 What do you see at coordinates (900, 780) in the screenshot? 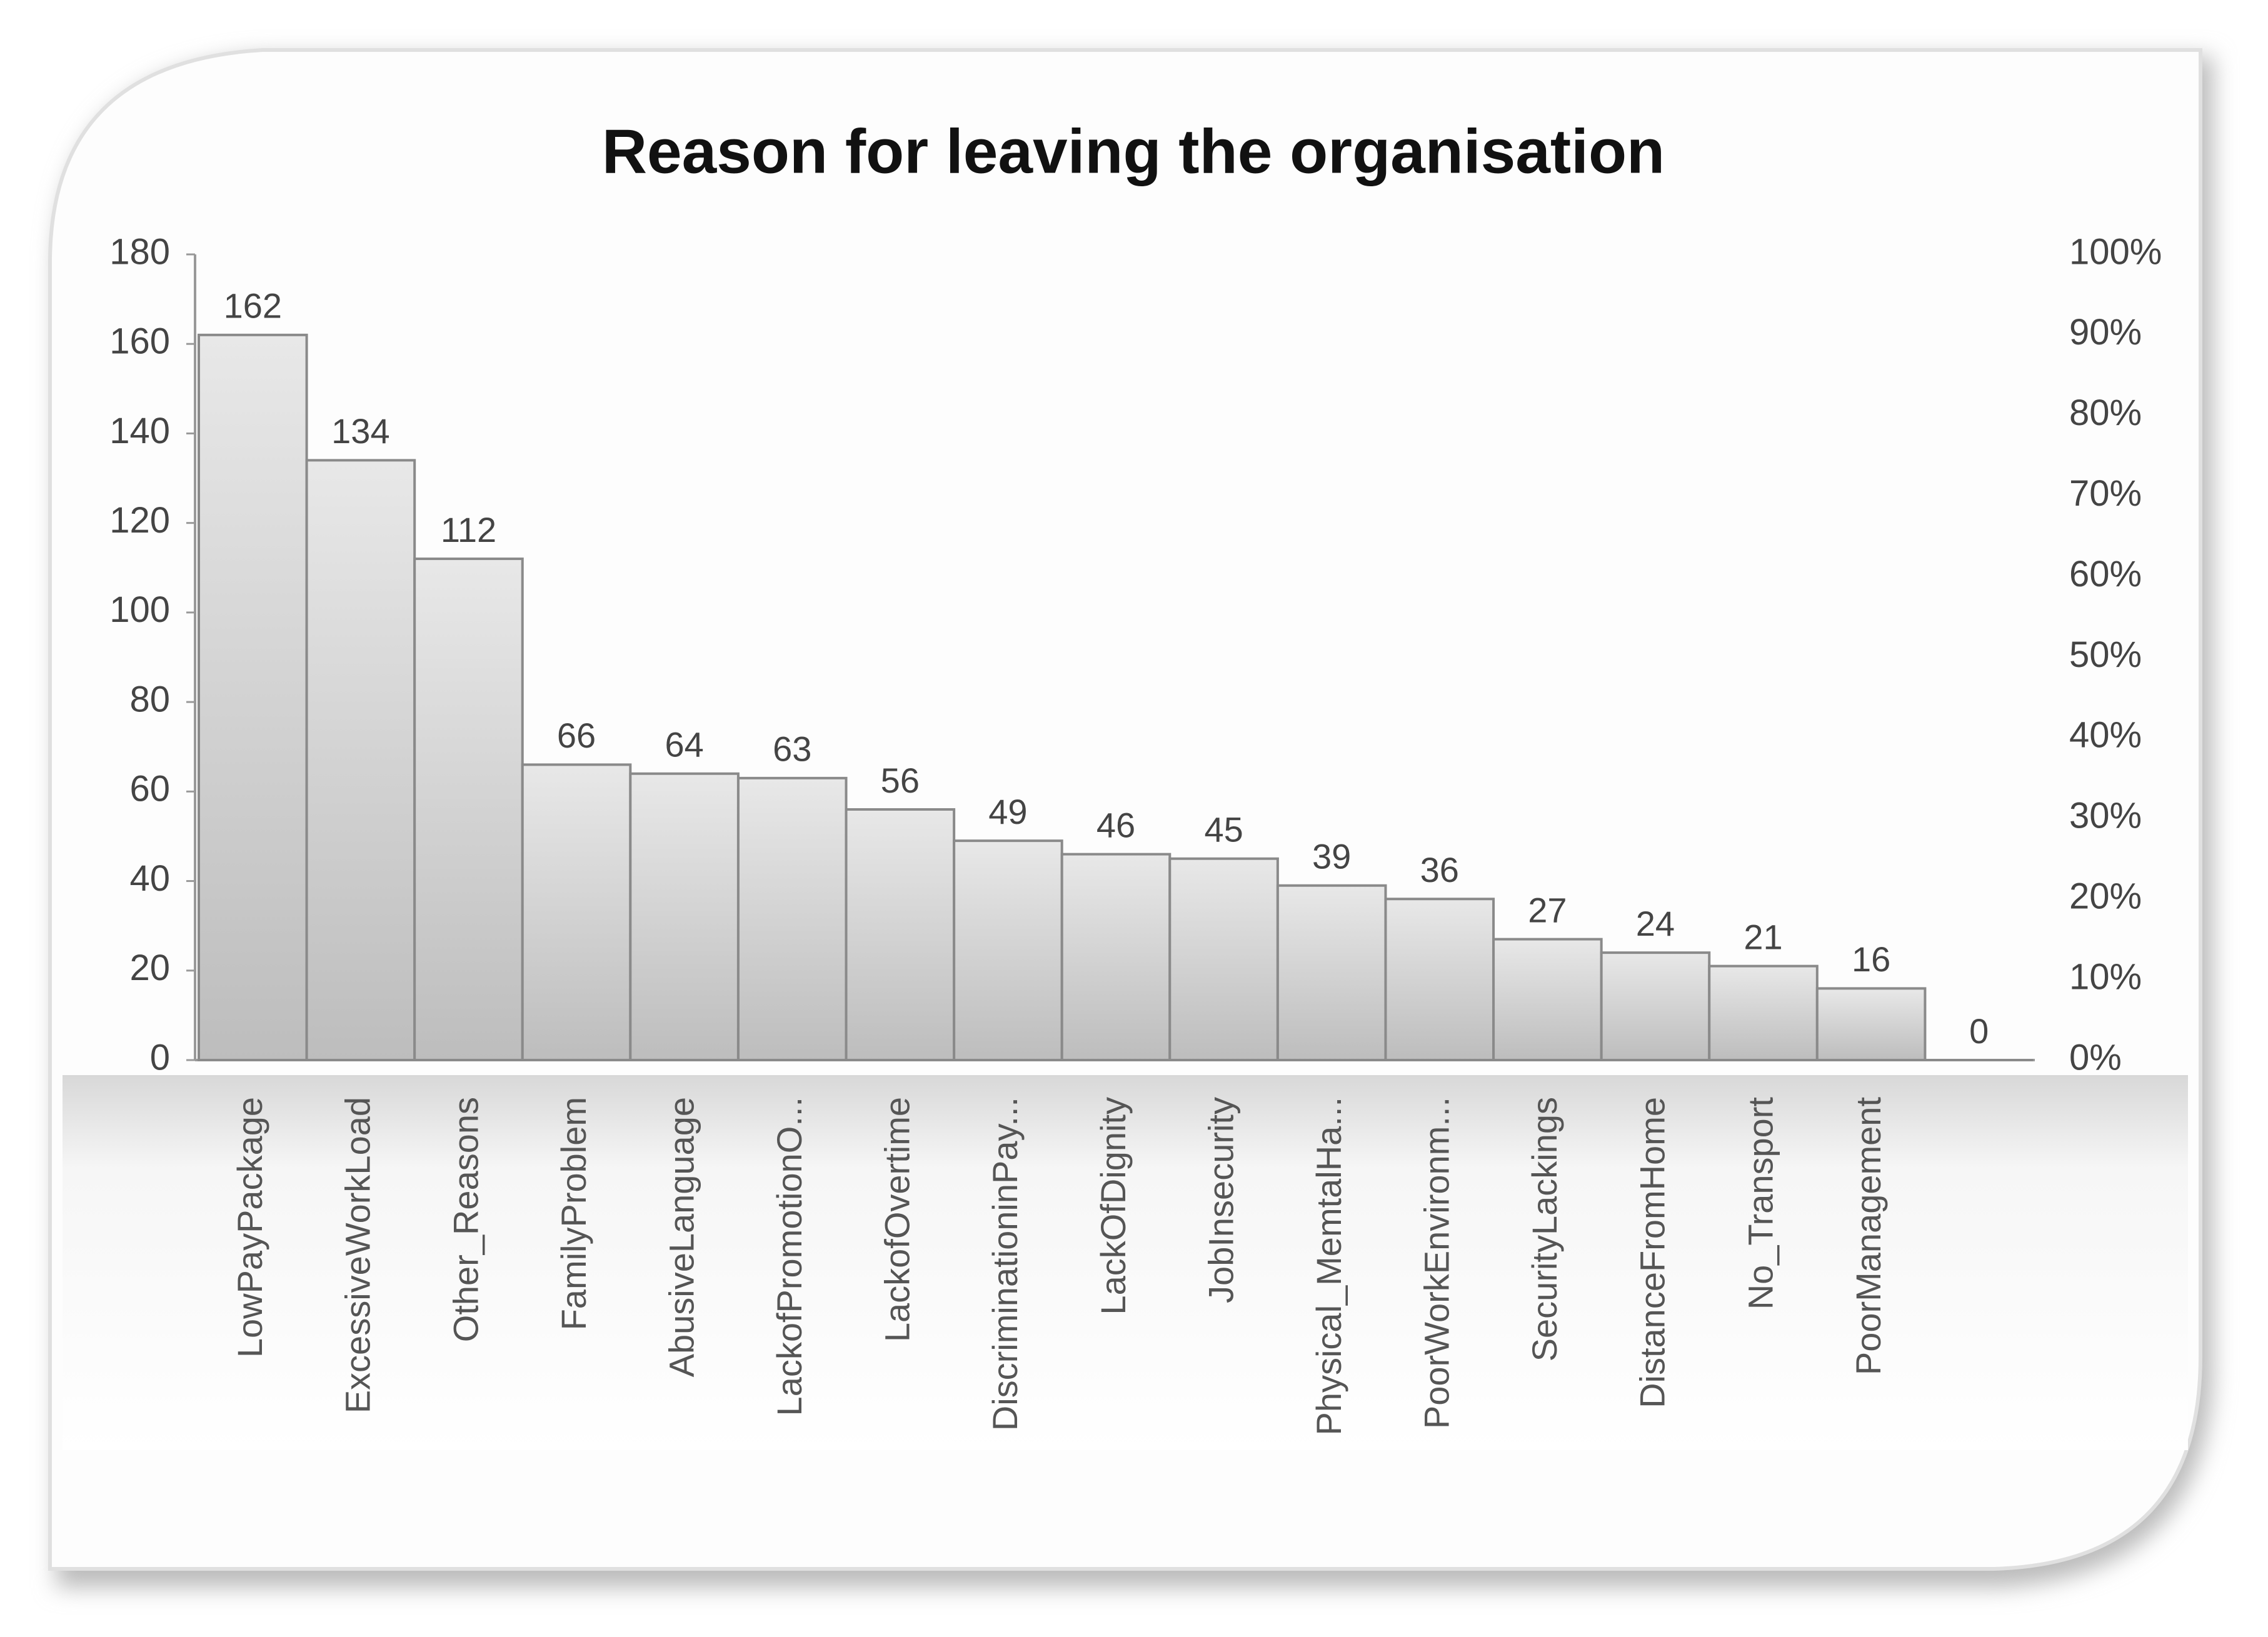
I see `value-label: 56` at bounding box center [900, 780].